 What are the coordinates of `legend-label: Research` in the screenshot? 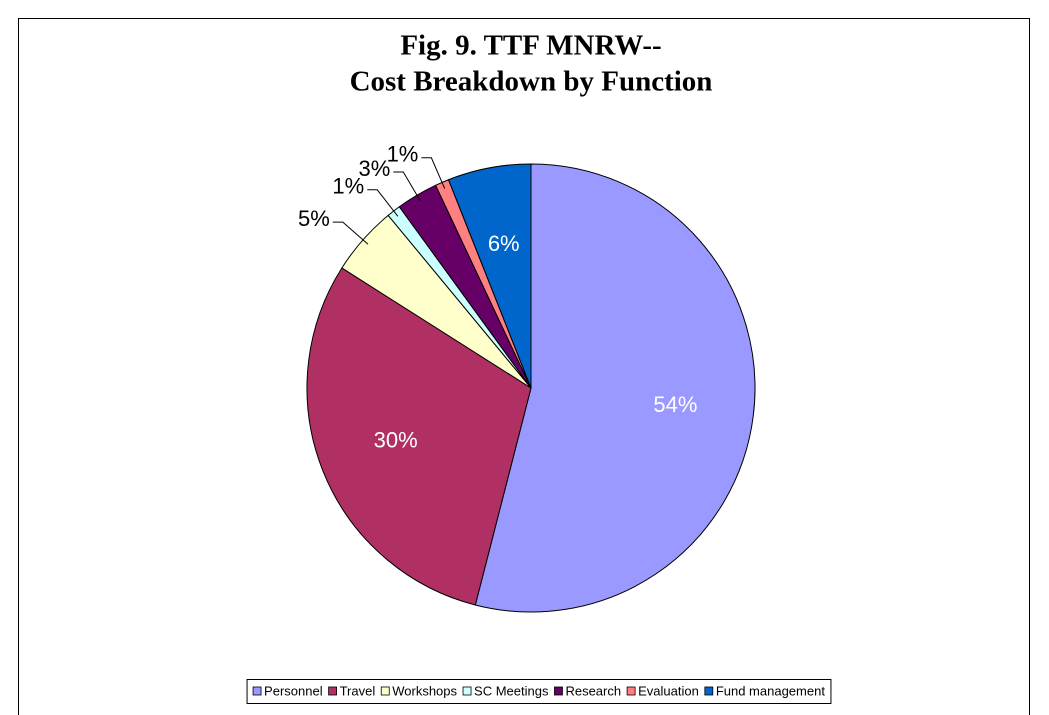 It's located at (593, 690).